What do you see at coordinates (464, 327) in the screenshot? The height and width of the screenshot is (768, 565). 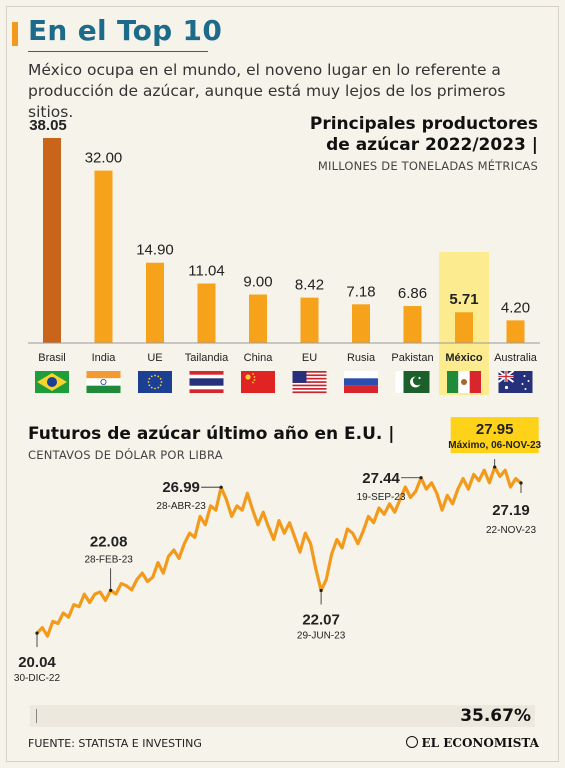 I see `bar-México` at bounding box center [464, 327].